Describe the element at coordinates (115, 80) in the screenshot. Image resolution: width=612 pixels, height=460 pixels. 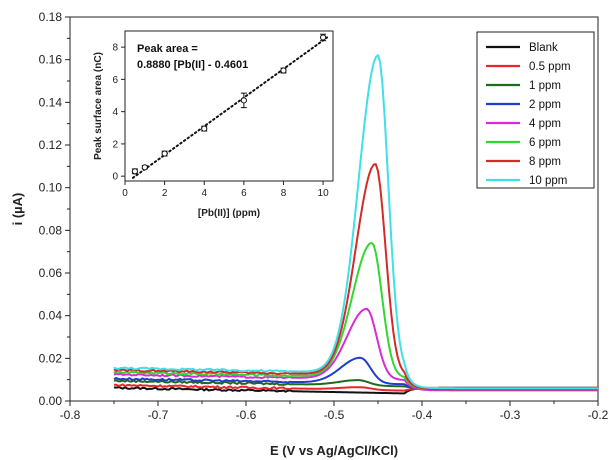
I see `inset-y-tick-label: 6` at that location.